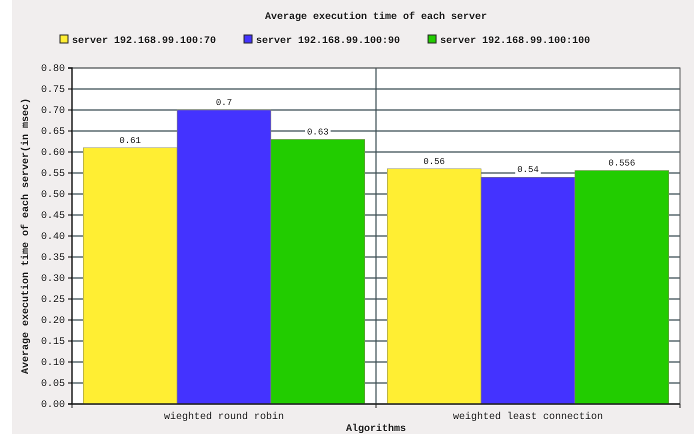 Image resolution: width=694 pixels, height=434 pixels. I want to click on y-tick-label: 0.70, so click(52, 112).